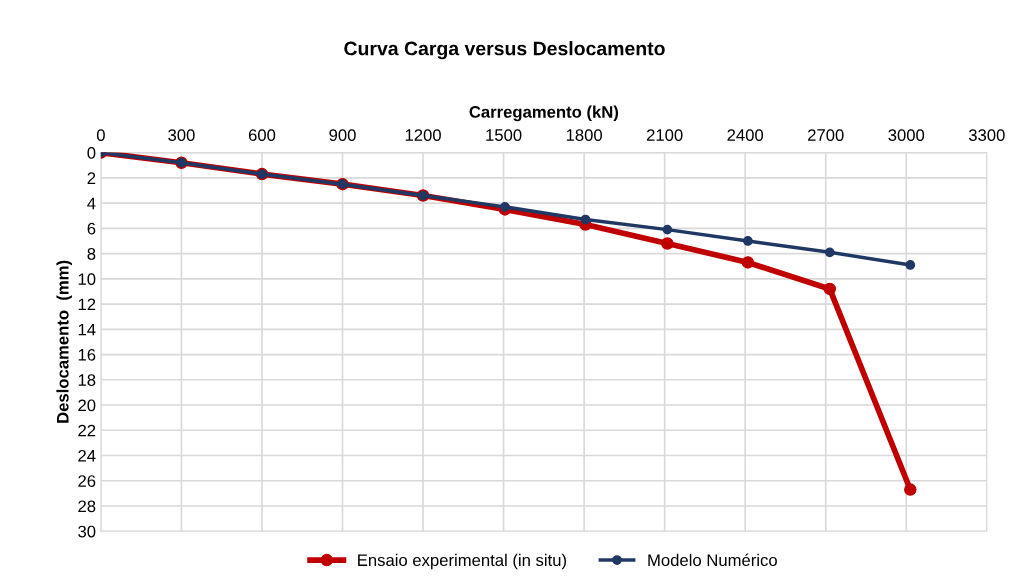 The width and height of the screenshot is (1009, 587). I want to click on y-tick-label: 2, so click(91, 178).